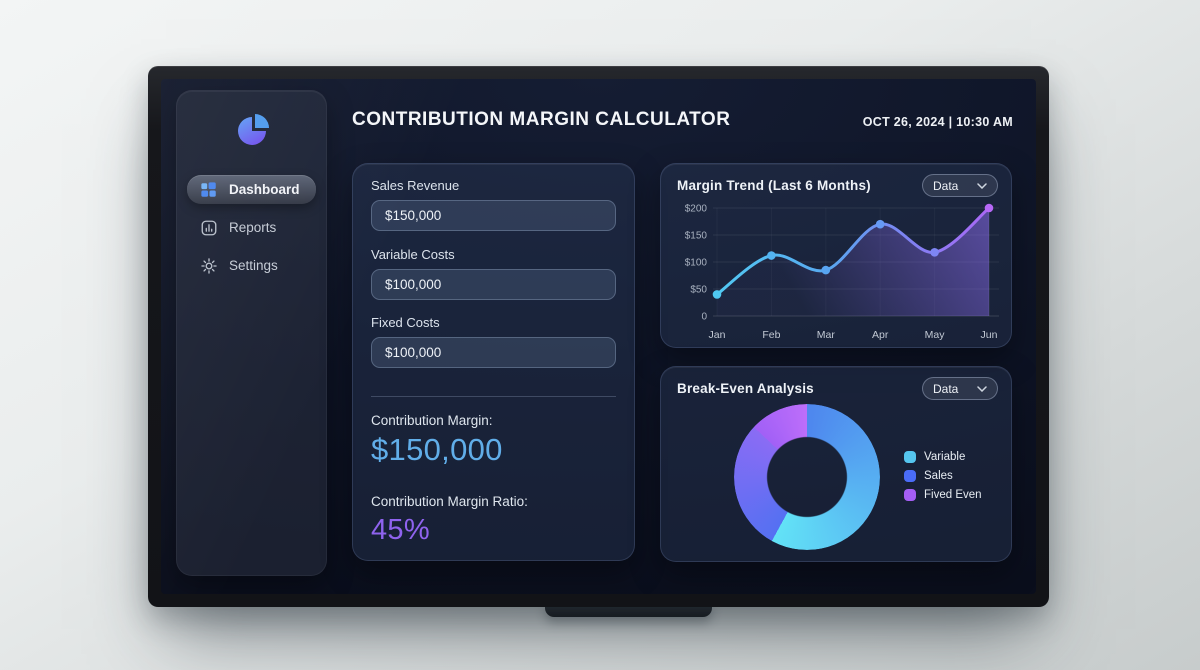 This screenshot has height=670, width=1200. Describe the element at coordinates (541, 119) in the screenshot. I see `page-title: CONTRIBUTION MARGIN CALCULATOR` at that location.